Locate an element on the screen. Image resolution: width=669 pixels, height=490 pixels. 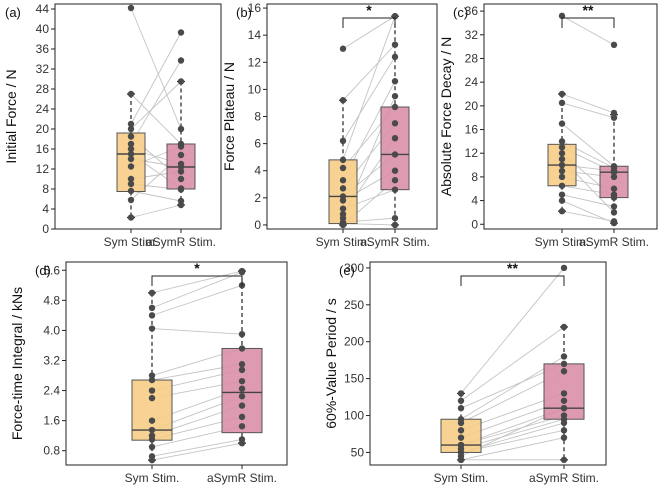
y-tick-label: 300 is located at coordinates (354, 268).